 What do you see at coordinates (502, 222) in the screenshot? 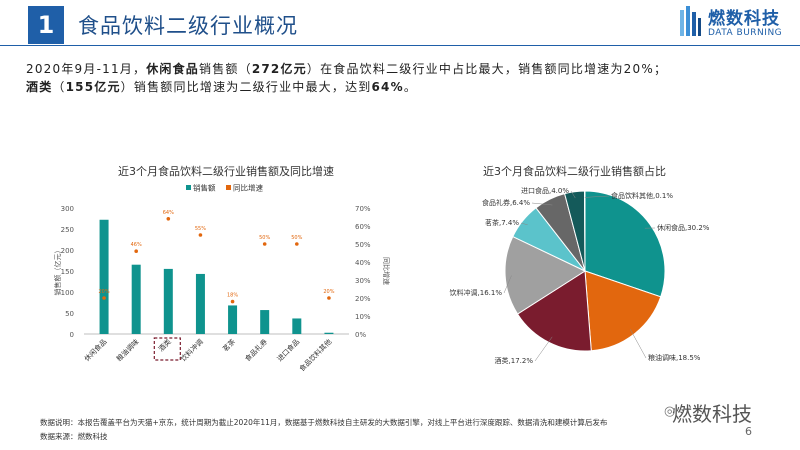
I see `pie-label: 茗茶,7.4%` at bounding box center [502, 222].